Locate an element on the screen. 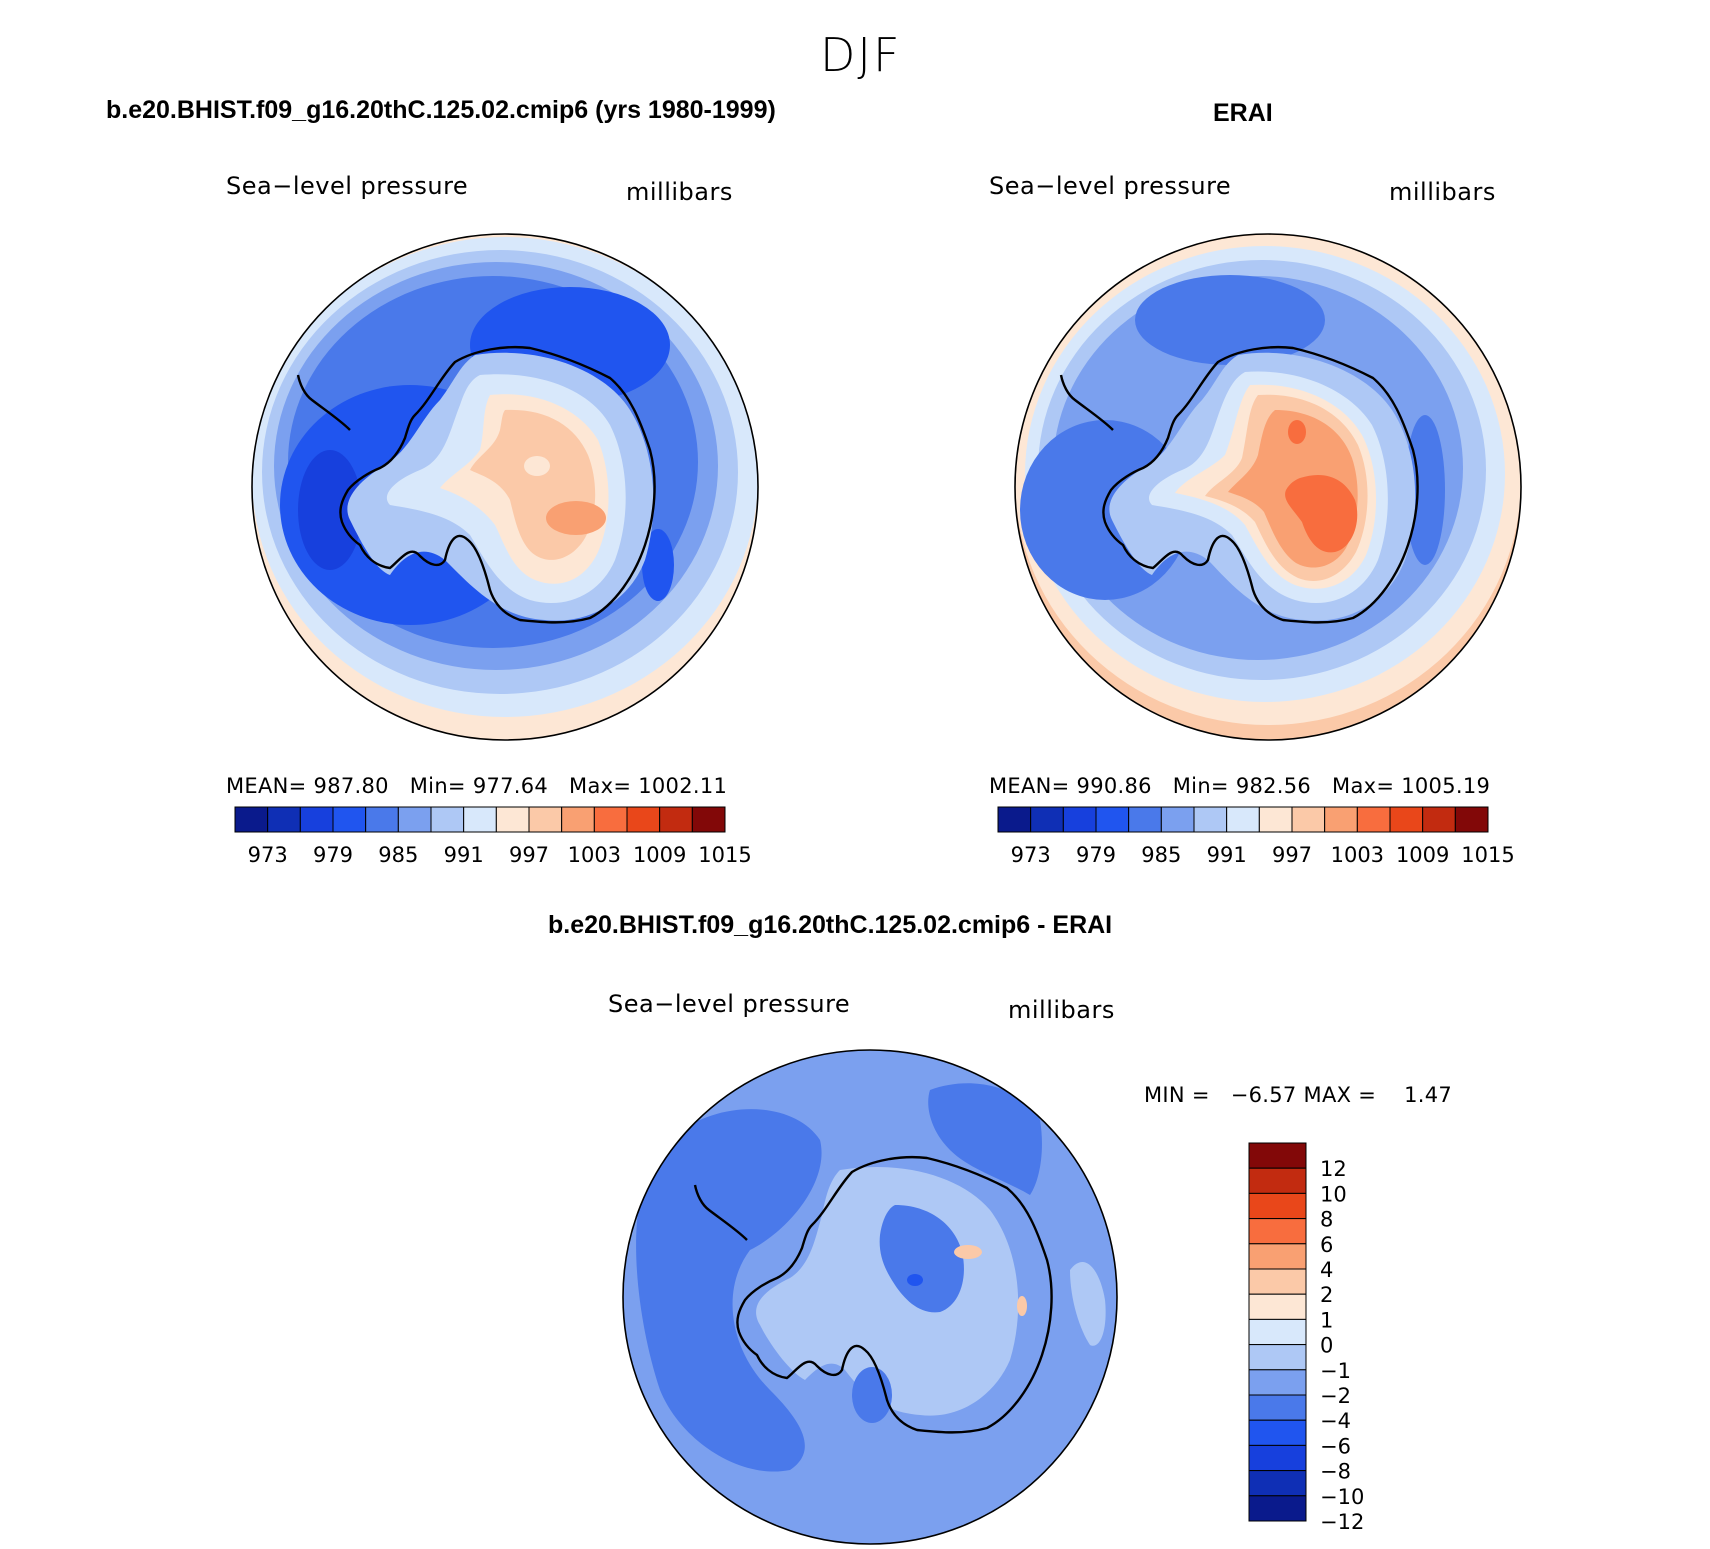  model-min-value: 977.64 is located at coordinates (510, 786).